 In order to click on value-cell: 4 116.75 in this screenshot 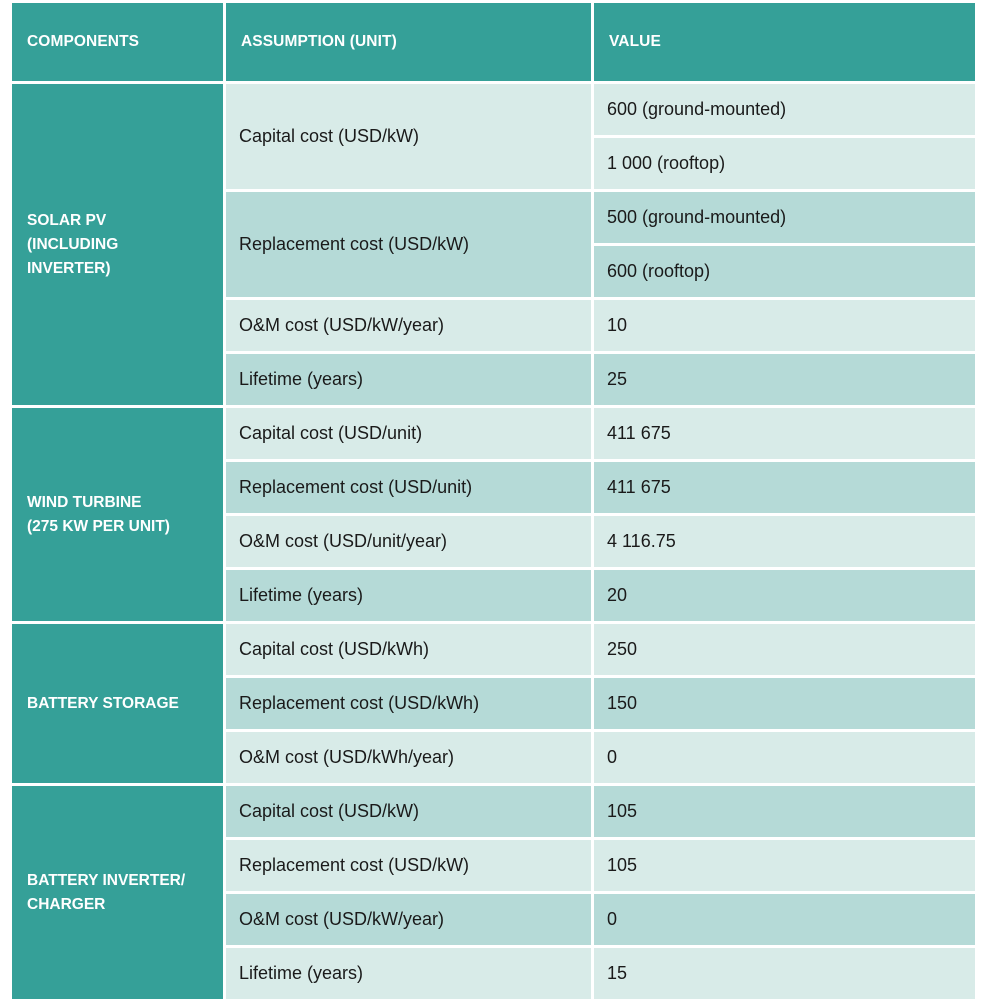, I will do `click(784, 541)`.